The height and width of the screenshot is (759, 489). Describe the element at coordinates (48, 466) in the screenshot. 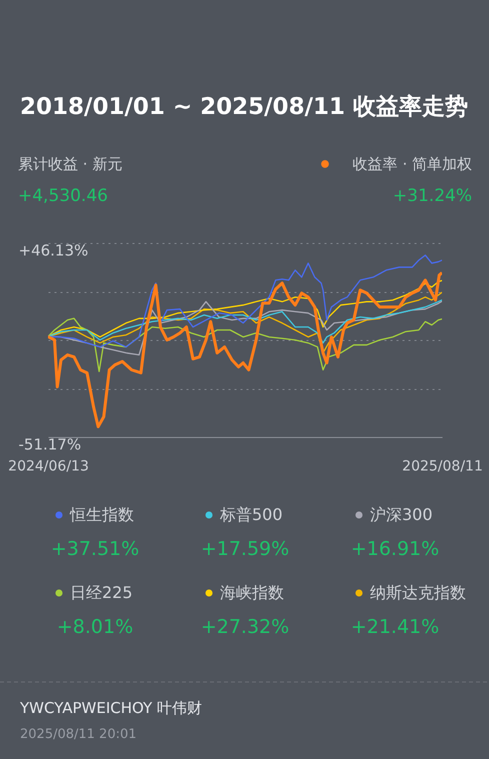

I see `x-tick-label: 2024/06/13` at that location.